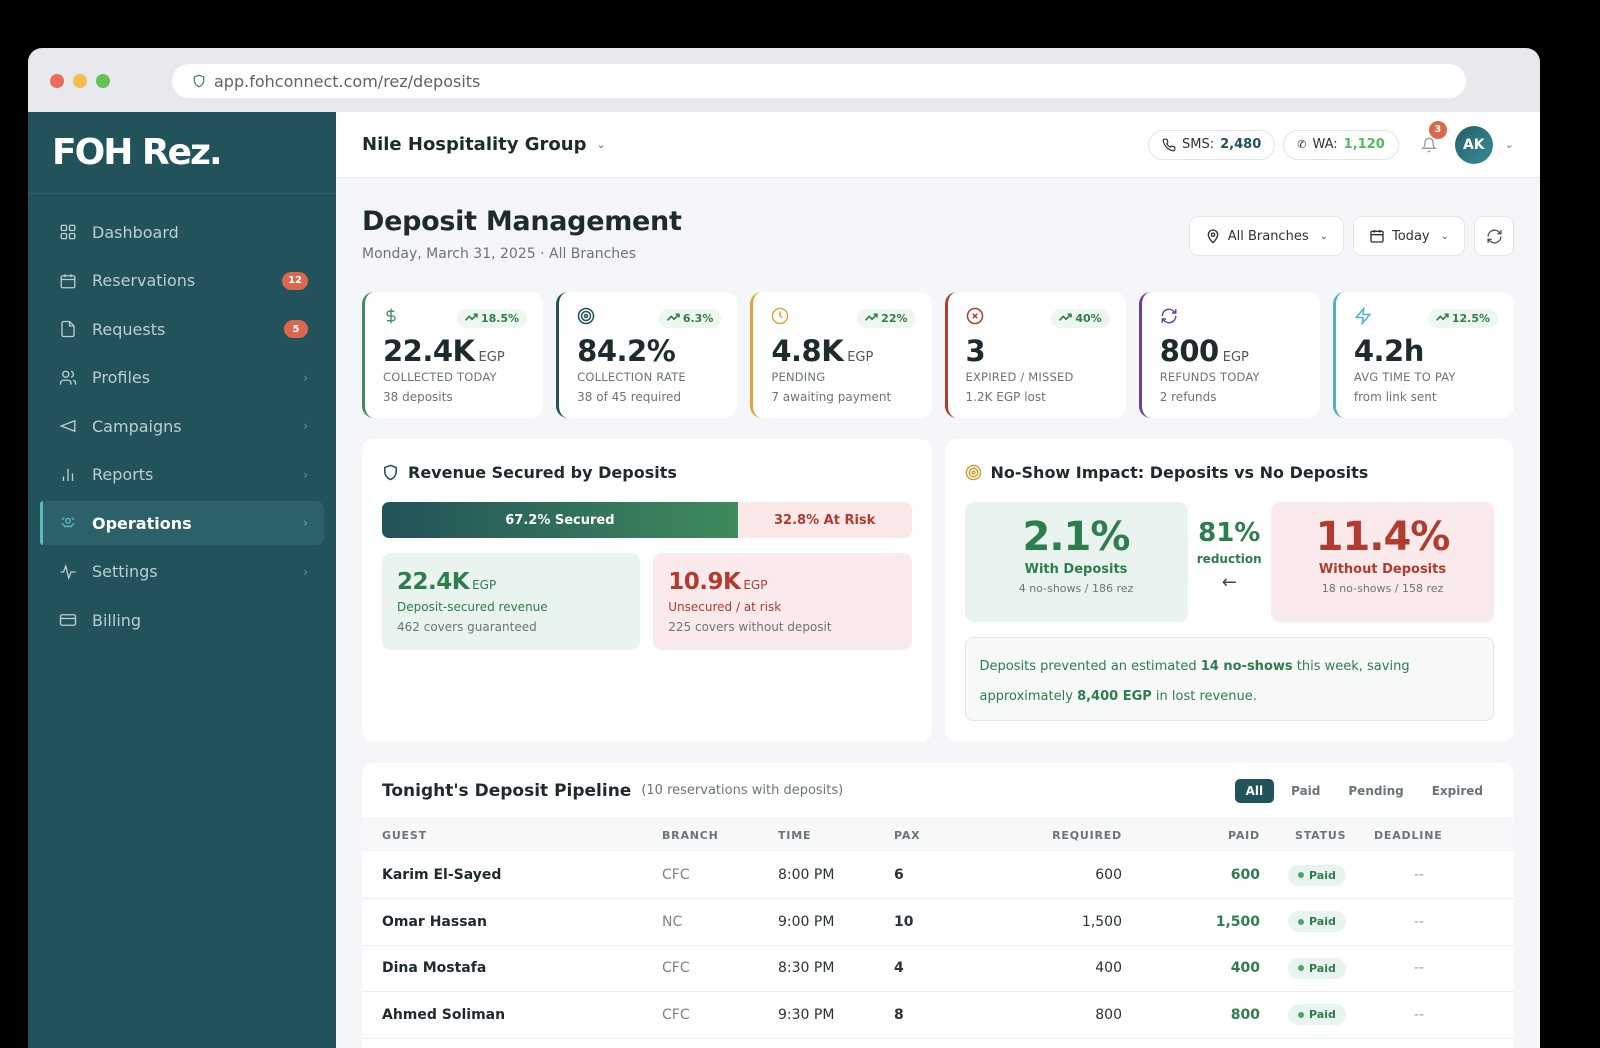 Image resolution: width=1600 pixels, height=1048 pixels. I want to click on kpi-card-avg-time-to-pay: 12.5% 4.2h Avg Time to Pay from link sent, so click(1423, 355).